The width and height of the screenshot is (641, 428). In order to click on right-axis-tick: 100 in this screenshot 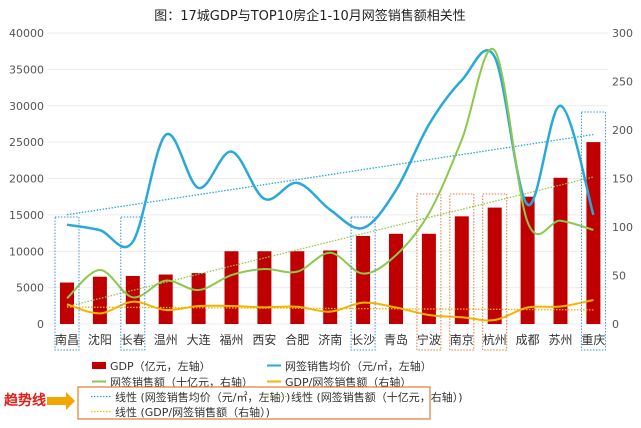, I will do `click(622, 227)`.